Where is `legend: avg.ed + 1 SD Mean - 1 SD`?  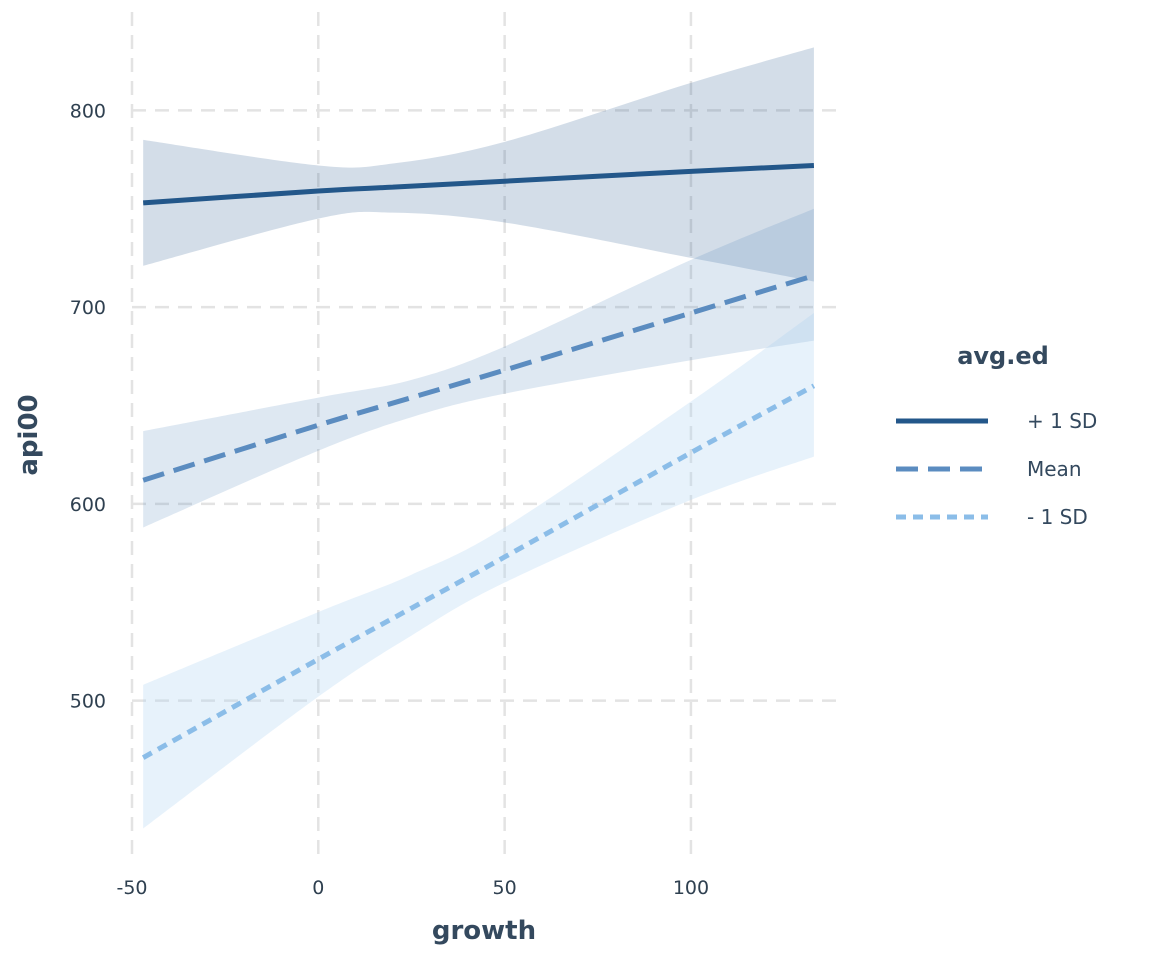 legend: avg.ed + 1 SD Mean - 1 SD is located at coordinates (996, 435).